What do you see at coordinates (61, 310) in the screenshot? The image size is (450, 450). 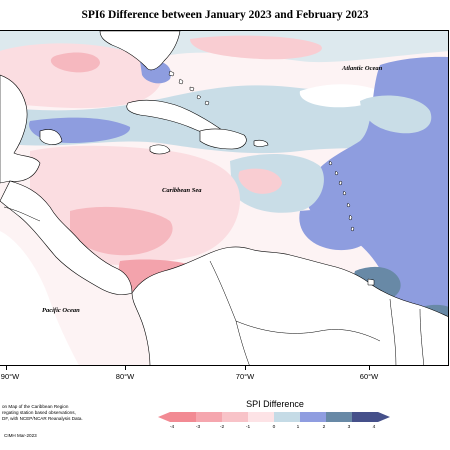 I see `label-pacific-ocean: Pacific Ocean` at bounding box center [61, 310].